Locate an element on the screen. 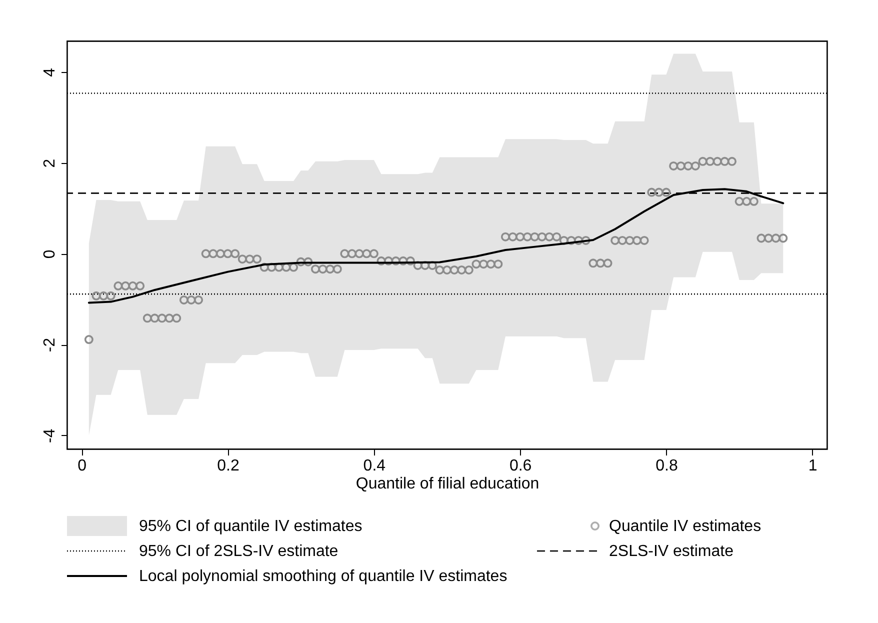  legend-label: Quantile IV estimates is located at coordinates (685, 526).